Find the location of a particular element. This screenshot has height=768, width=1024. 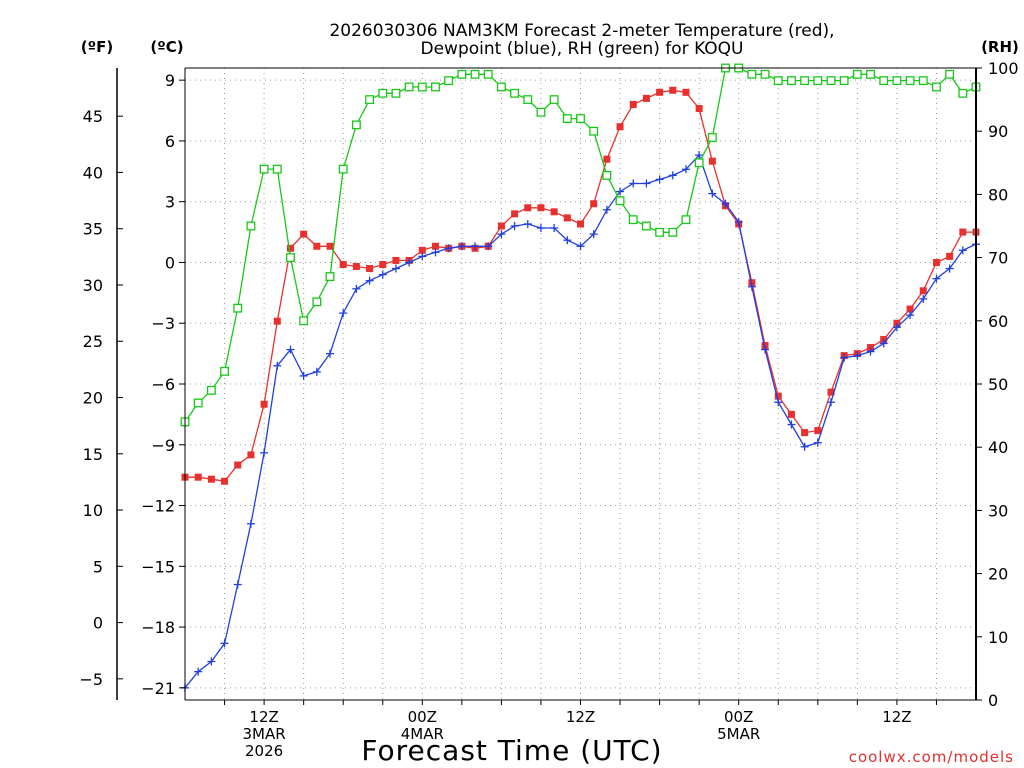

celsius-unit-label: (ºC) is located at coordinates (166, 47).